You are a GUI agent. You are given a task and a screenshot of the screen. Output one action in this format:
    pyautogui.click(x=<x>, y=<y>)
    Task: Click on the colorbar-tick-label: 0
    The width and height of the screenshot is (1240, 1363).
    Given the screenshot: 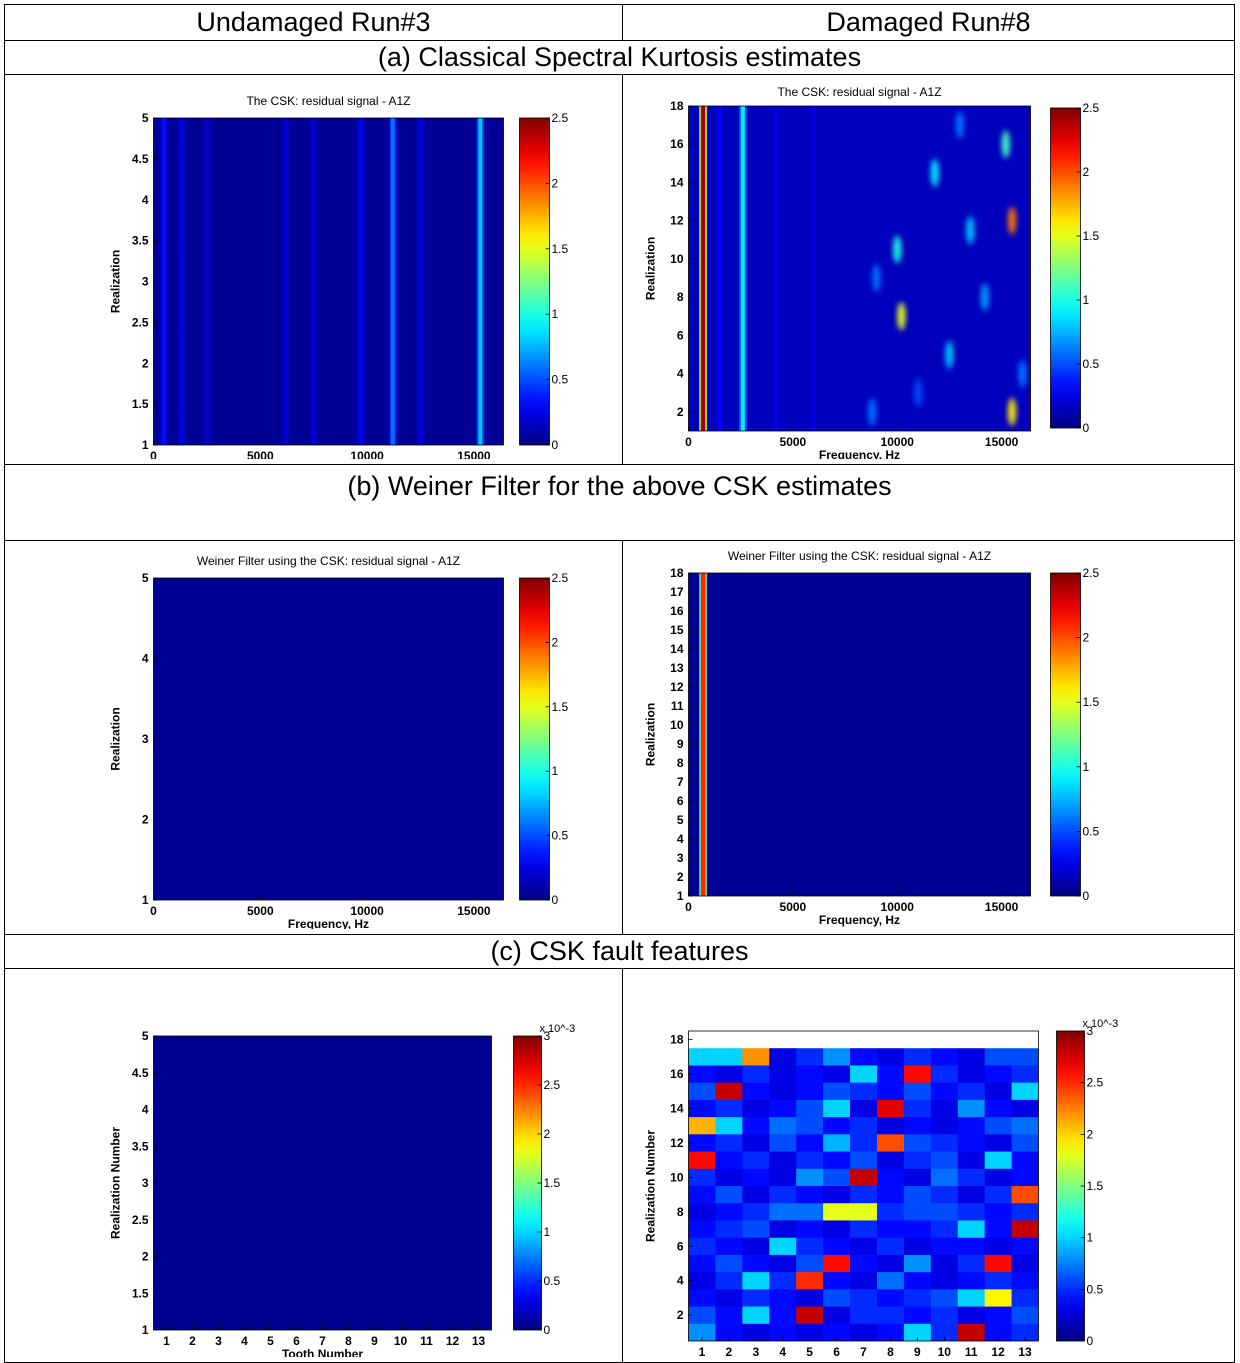 What is the action you would take?
    pyautogui.click(x=554, y=445)
    